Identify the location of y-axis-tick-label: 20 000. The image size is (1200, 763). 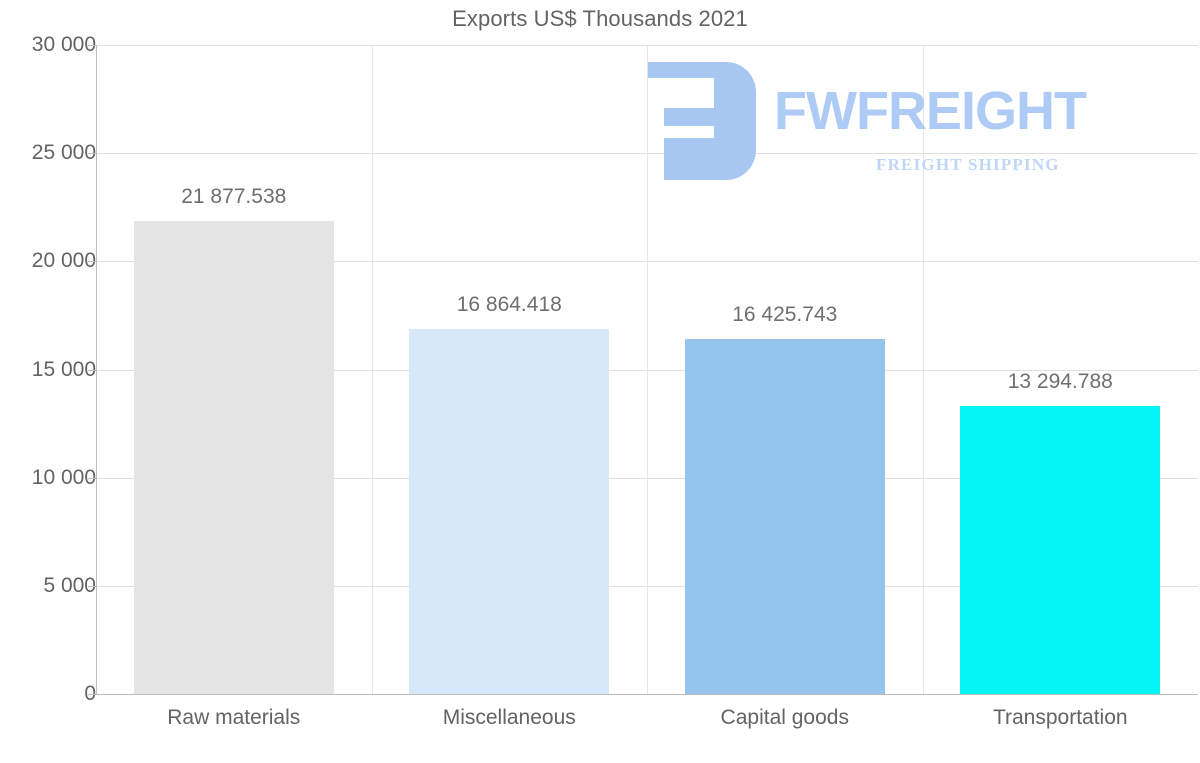
(63, 261).